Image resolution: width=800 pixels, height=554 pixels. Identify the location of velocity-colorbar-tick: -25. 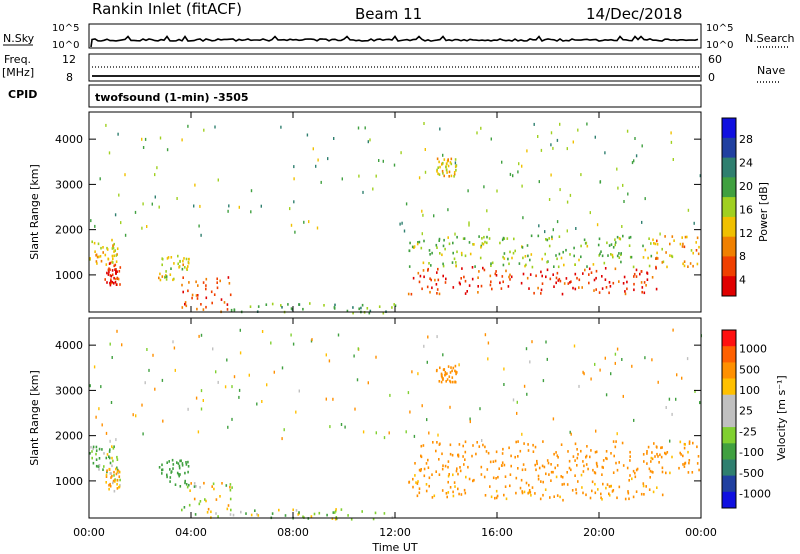
(748, 431).